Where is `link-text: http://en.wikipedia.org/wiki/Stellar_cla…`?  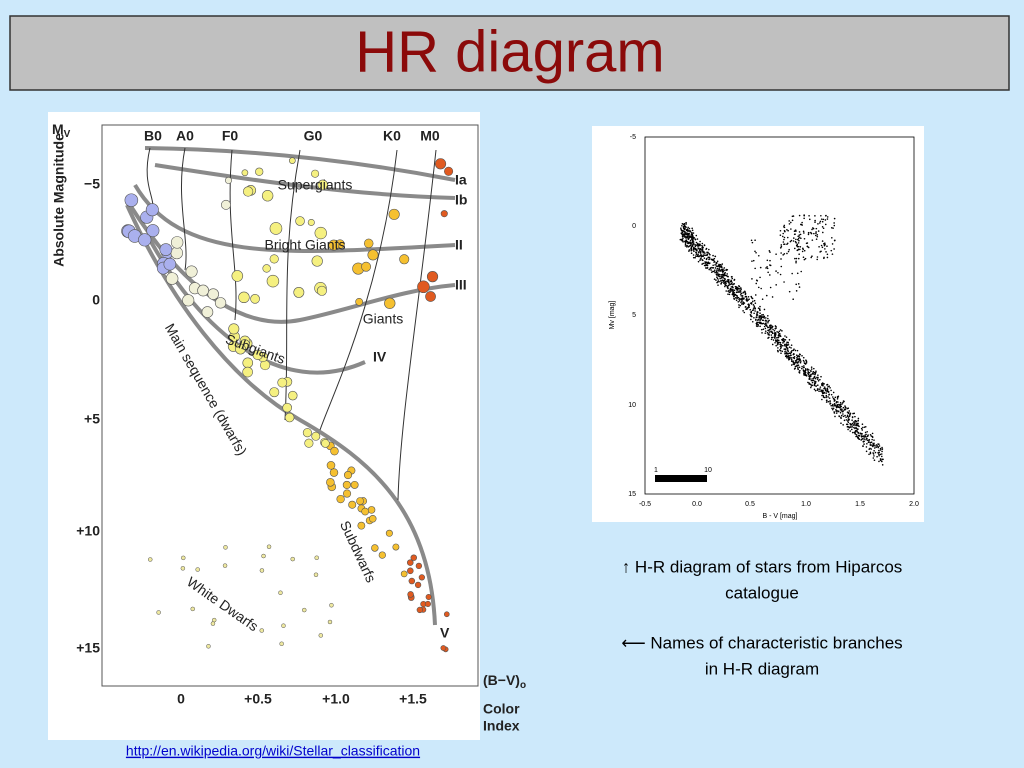 link-text: http://en.wikipedia.org/wiki/Stellar_cla… is located at coordinates (273, 751).